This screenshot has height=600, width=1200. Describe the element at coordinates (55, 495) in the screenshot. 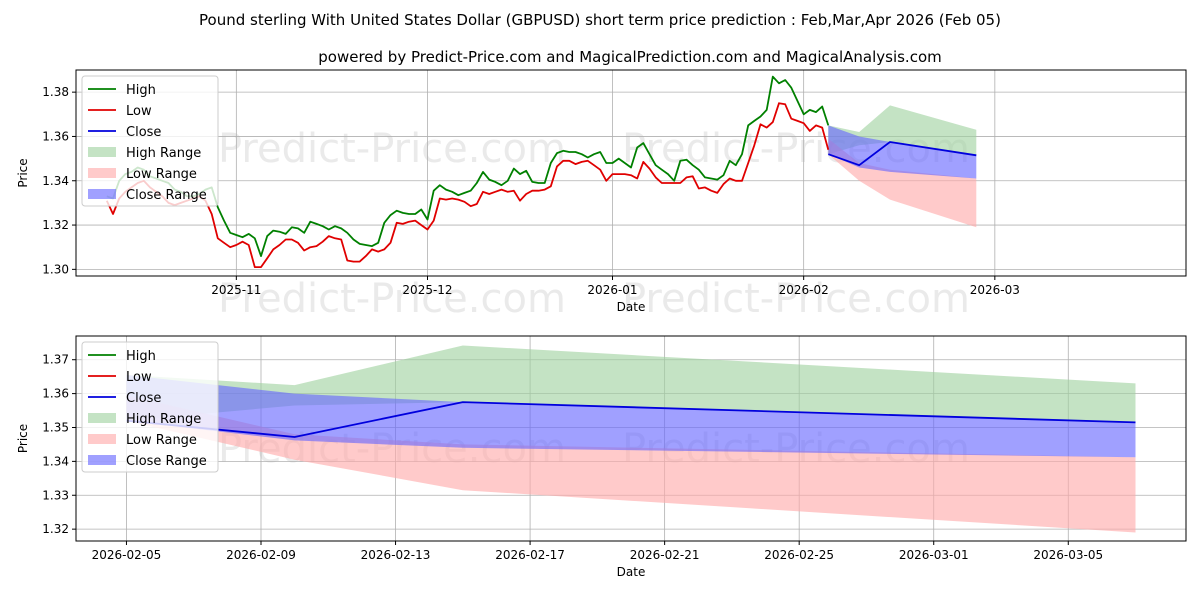

I see `y-tick-label: 1.33` at that location.